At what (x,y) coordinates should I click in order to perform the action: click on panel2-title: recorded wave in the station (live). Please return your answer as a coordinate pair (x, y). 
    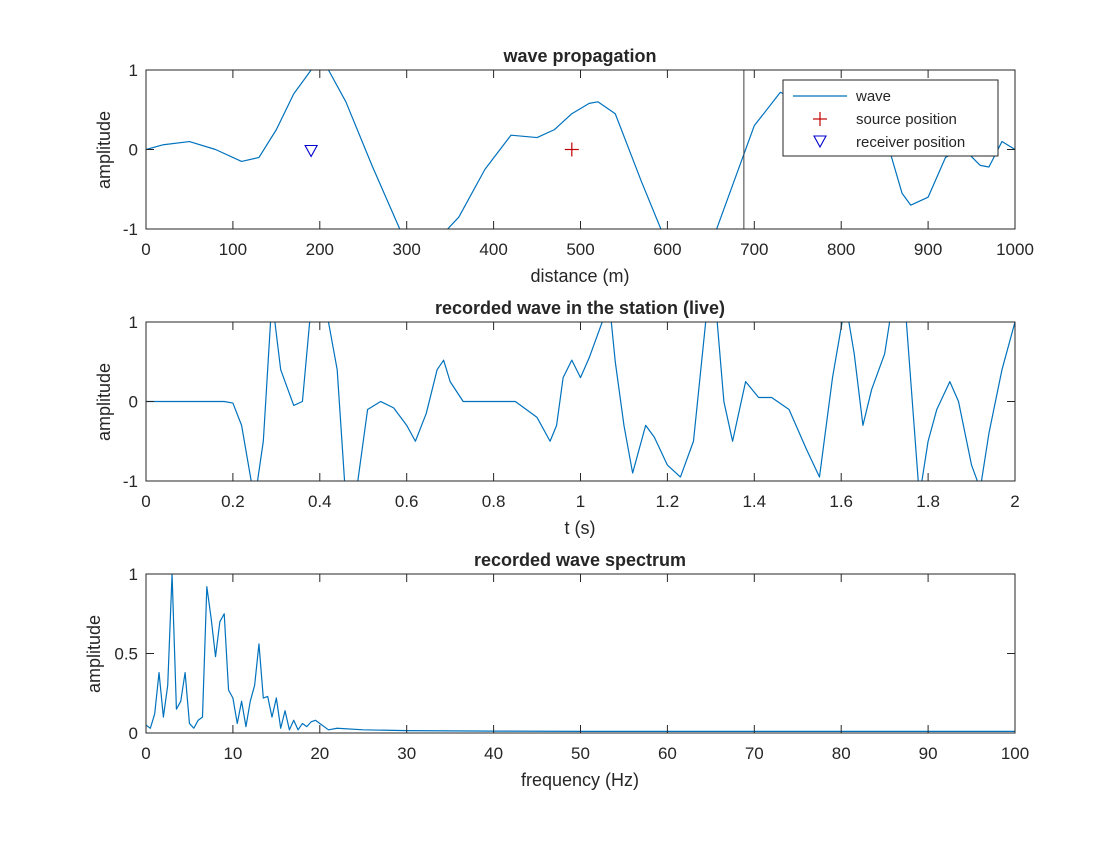
    Looking at the image, I should click on (580, 308).